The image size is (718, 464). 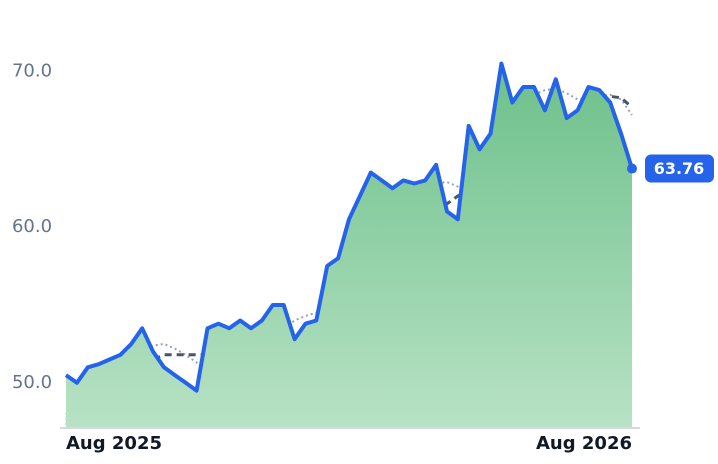 I want to click on y-tick-label: 60.0, so click(x=32, y=226).